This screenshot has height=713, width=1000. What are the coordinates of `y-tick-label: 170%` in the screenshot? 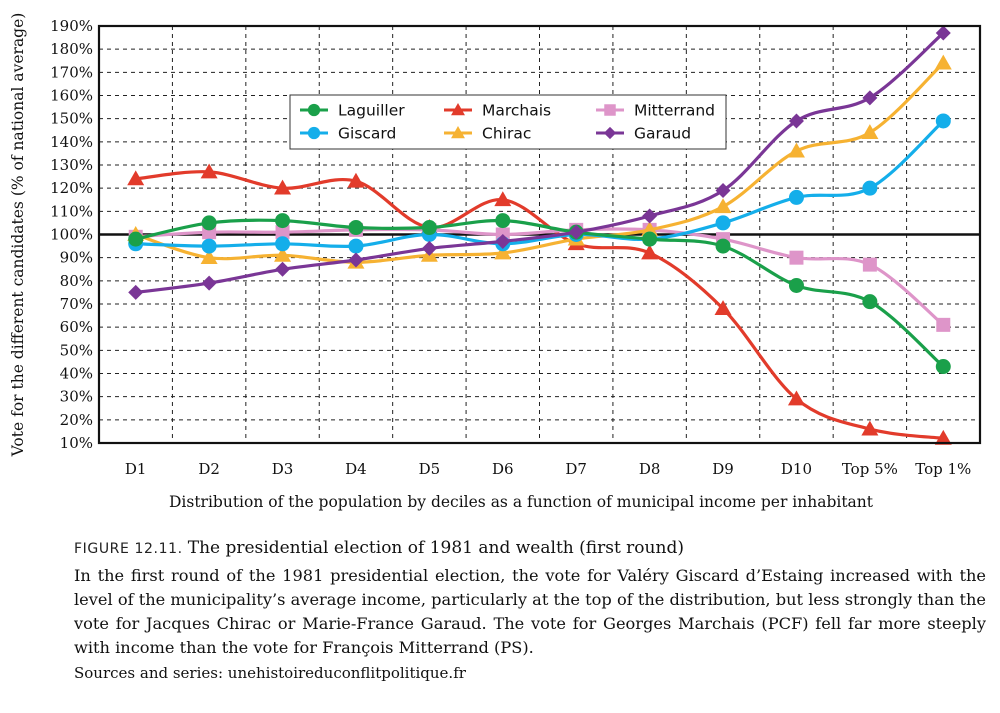 It's located at (71, 72).